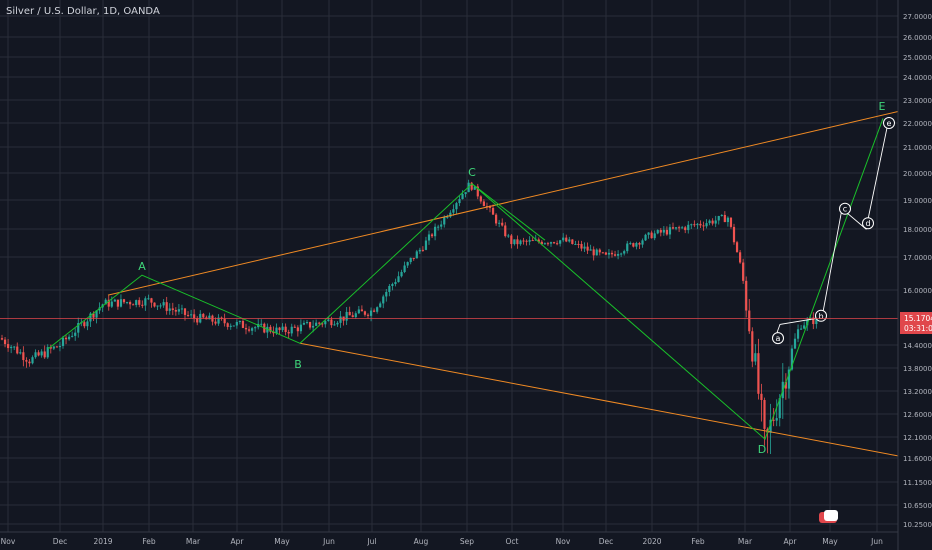 The width and height of the screenshot is (932, 550). What do you see at coordinates (828, 516) in the screenshot?
I see `news-badge` at bounding box center [828, 516].